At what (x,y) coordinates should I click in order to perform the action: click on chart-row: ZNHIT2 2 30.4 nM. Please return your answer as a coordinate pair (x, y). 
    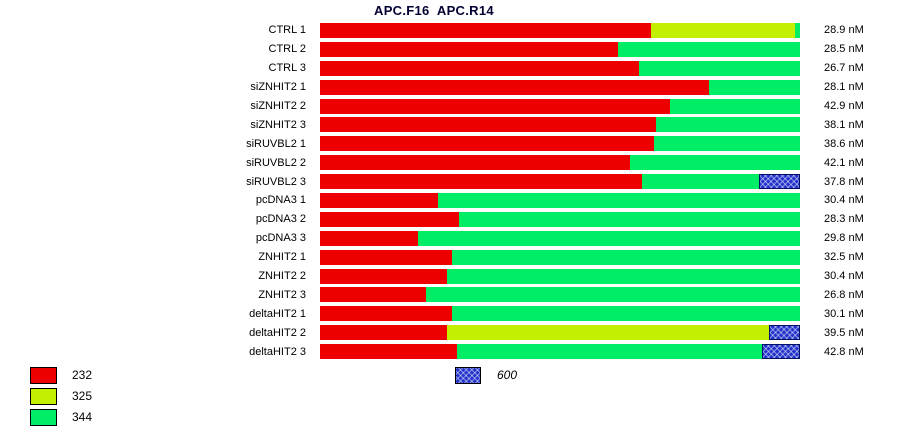
    Looking at the image, I should click on (432, 276).